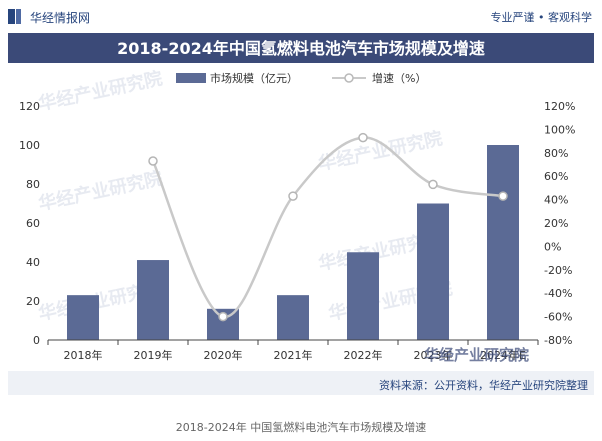  Describe the element at coordinates (223, 355) in the screenshot. I see `x-tick-label: 2020年` at that location.